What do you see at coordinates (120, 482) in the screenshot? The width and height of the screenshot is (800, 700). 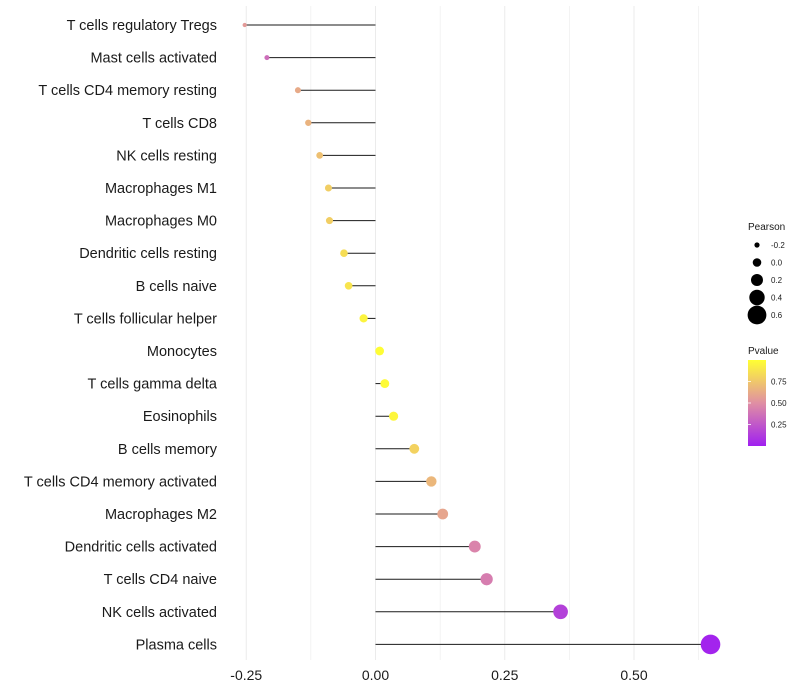 I see `category-label: T cells CD4 memory activated` at bounding box center [120, 482].